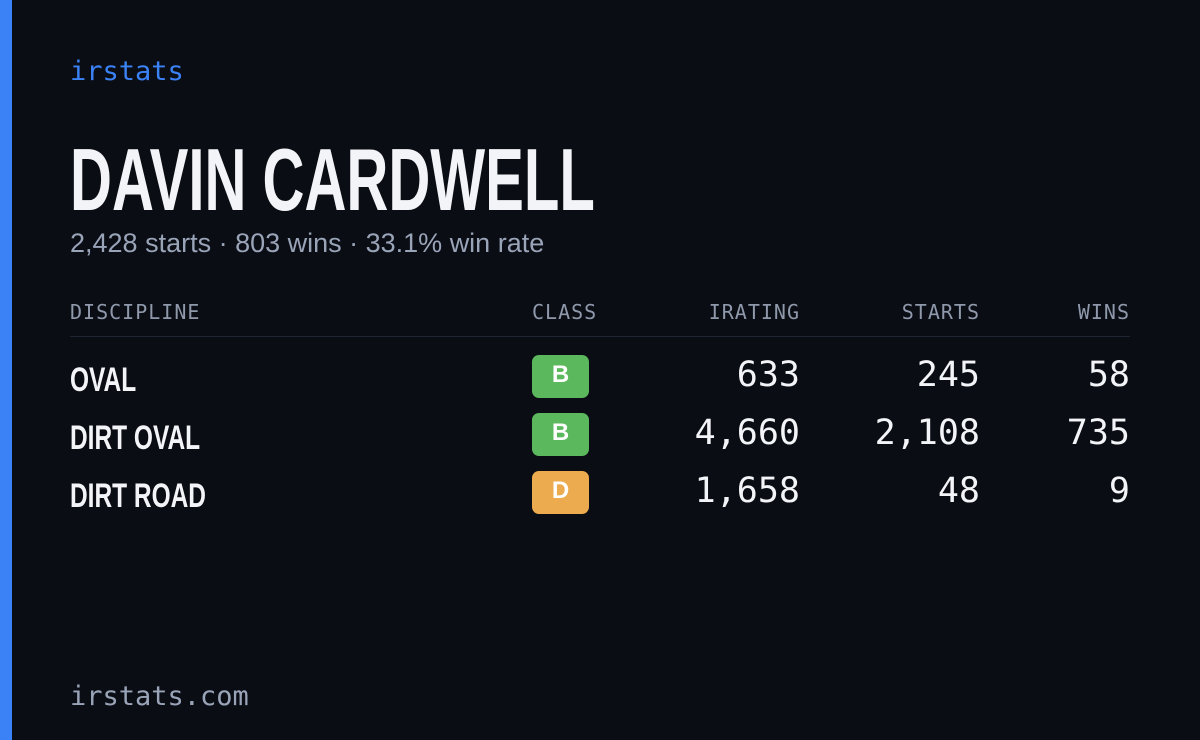 The width and height of the screenshot is (1200, 740). What do you see at coordinates (747, 433) in the screenshot?
I see `irating-value: 4,660` at bounding box center [747, 433].